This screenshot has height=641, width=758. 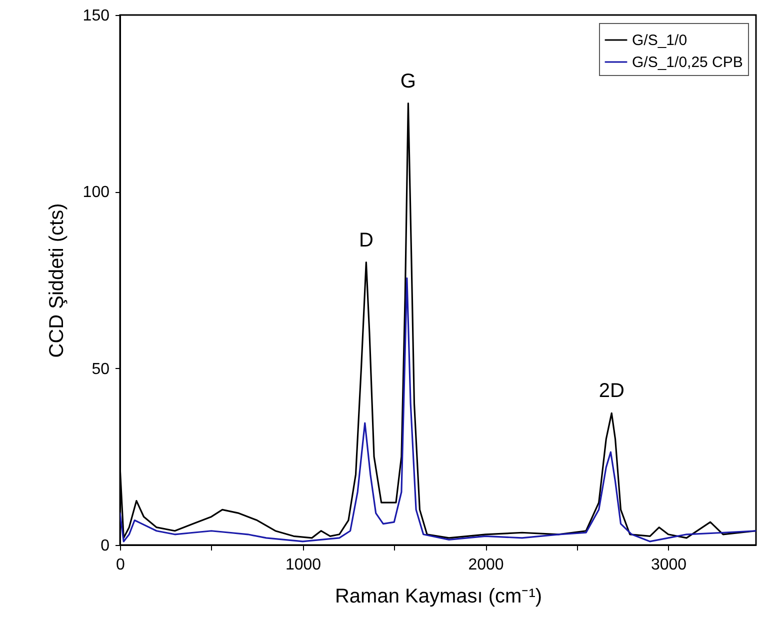 I want to click on x-tick-label: 3000, so click(x=668, y=565).